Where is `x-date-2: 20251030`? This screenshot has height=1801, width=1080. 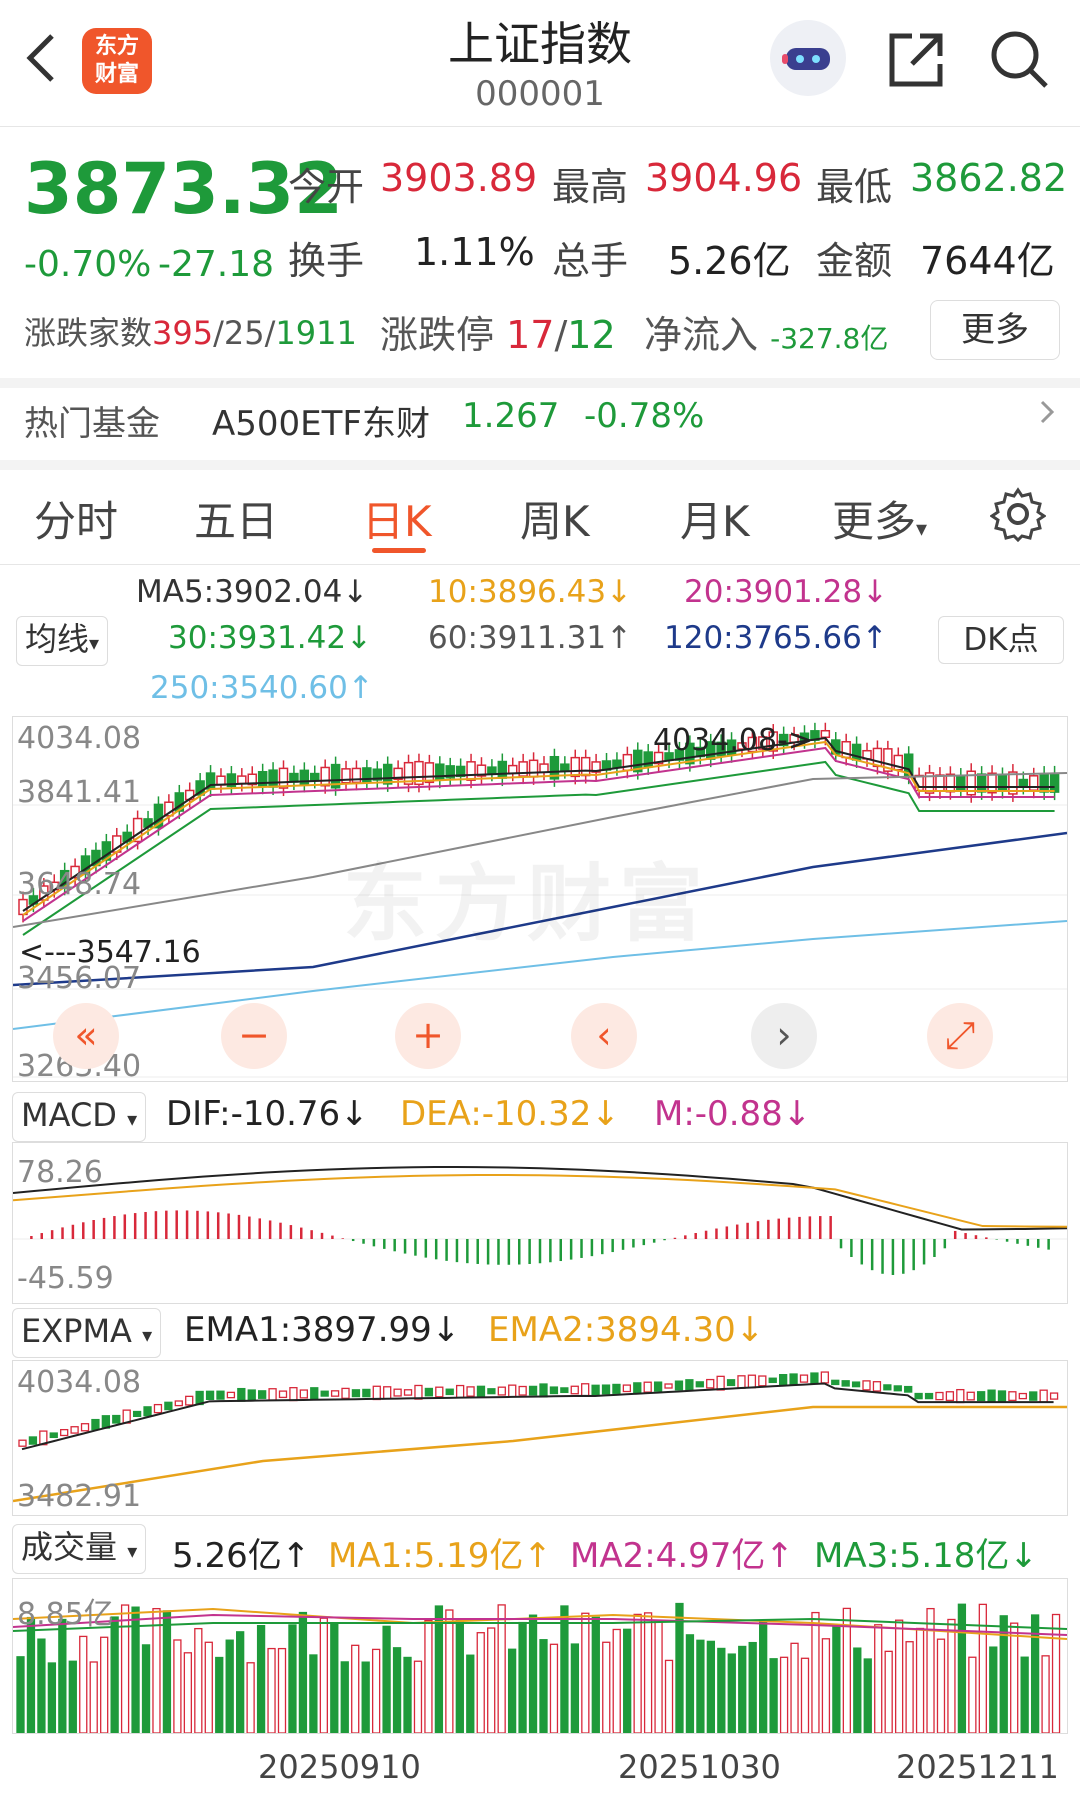
x-date-2: 20251030 is located at coordinates (699, 1767).